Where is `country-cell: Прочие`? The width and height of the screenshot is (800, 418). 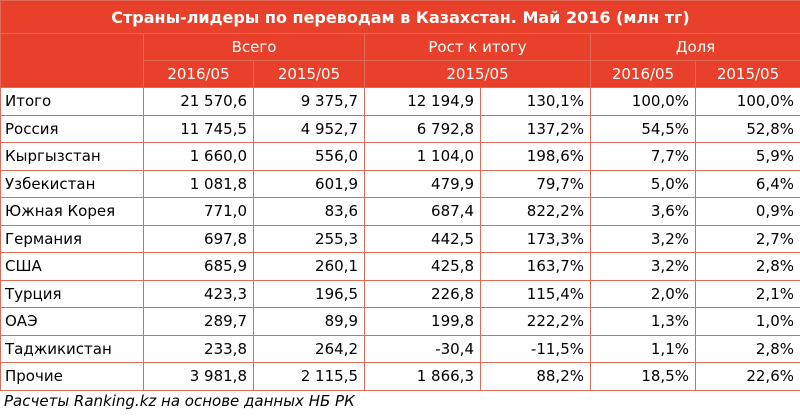
country-cell: Прочие is located at coordinates (72, 376).